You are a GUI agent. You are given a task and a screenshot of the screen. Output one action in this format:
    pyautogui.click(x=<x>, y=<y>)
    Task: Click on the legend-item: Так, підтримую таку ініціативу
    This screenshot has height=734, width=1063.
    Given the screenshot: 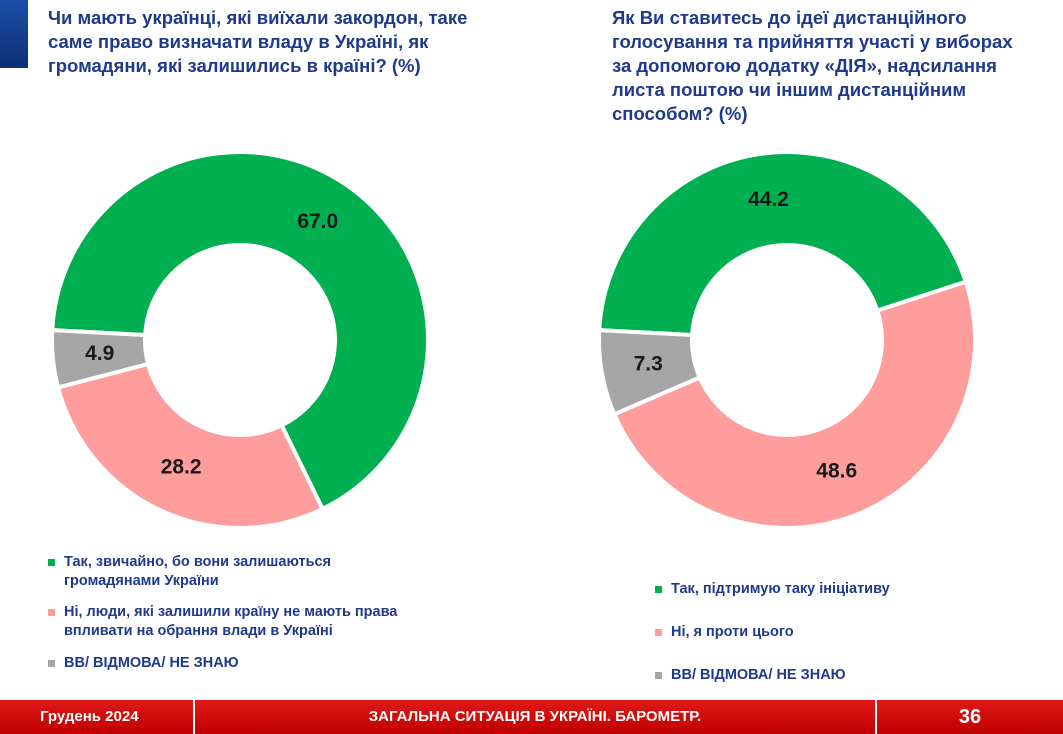 What is the action you would take?
    pyautogui.click(x=833, y=589)
    